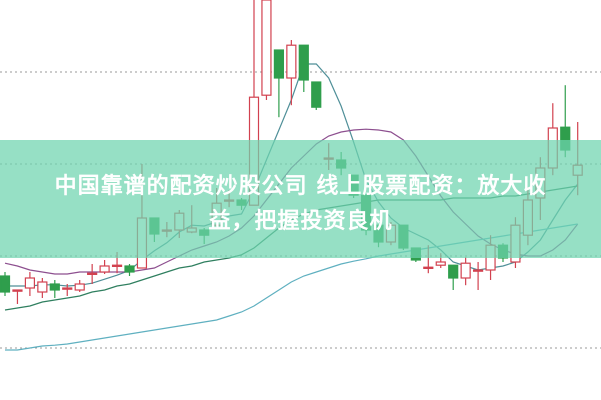 The width and height of the screenshot is (601, 400). What do you see at coordinates (300, 221) in the screenshot?
I see `title-line-2: 益，把握投资良机` at bounding box center [300, 221].